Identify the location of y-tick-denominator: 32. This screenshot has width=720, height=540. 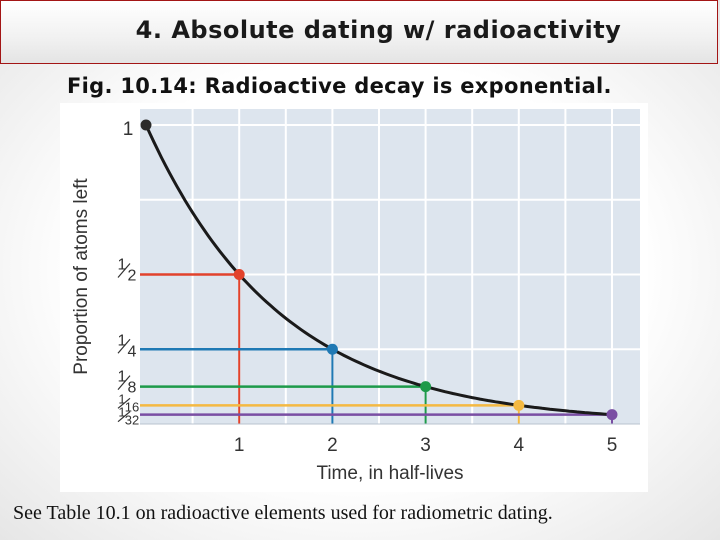
(132, 420).